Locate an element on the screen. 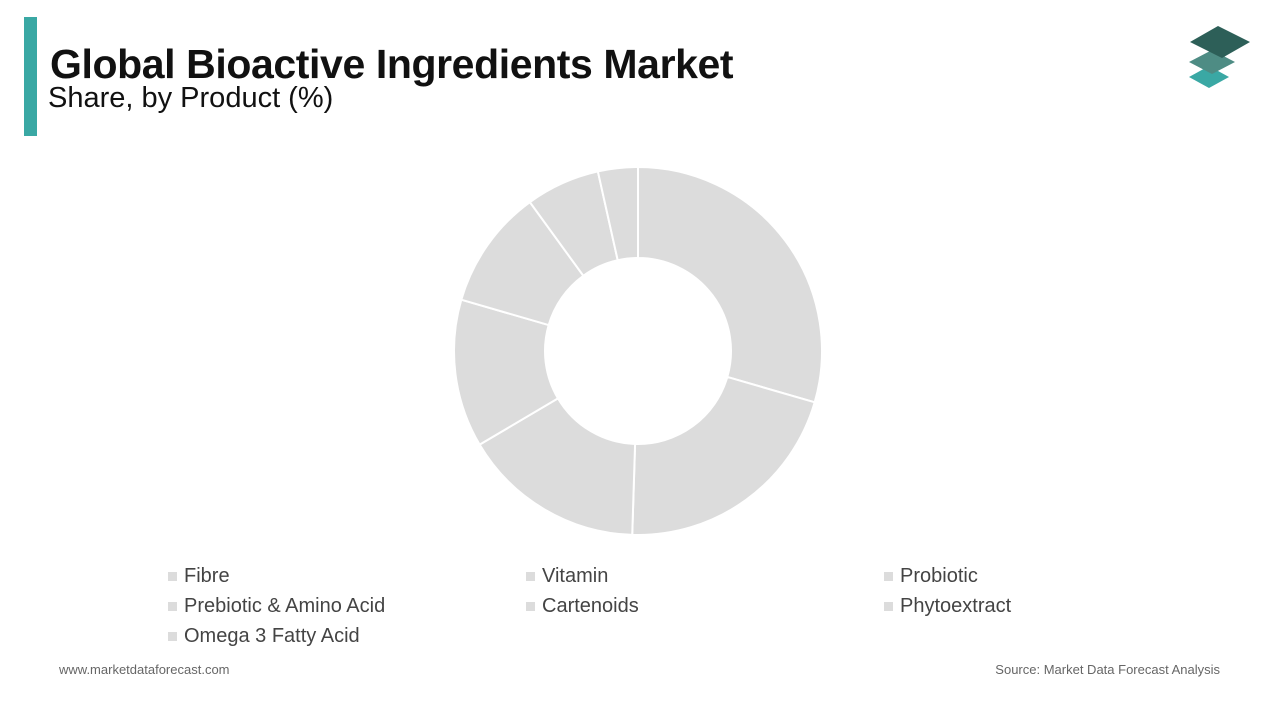  company-logo-icon is located at coordinates (1219, 57).